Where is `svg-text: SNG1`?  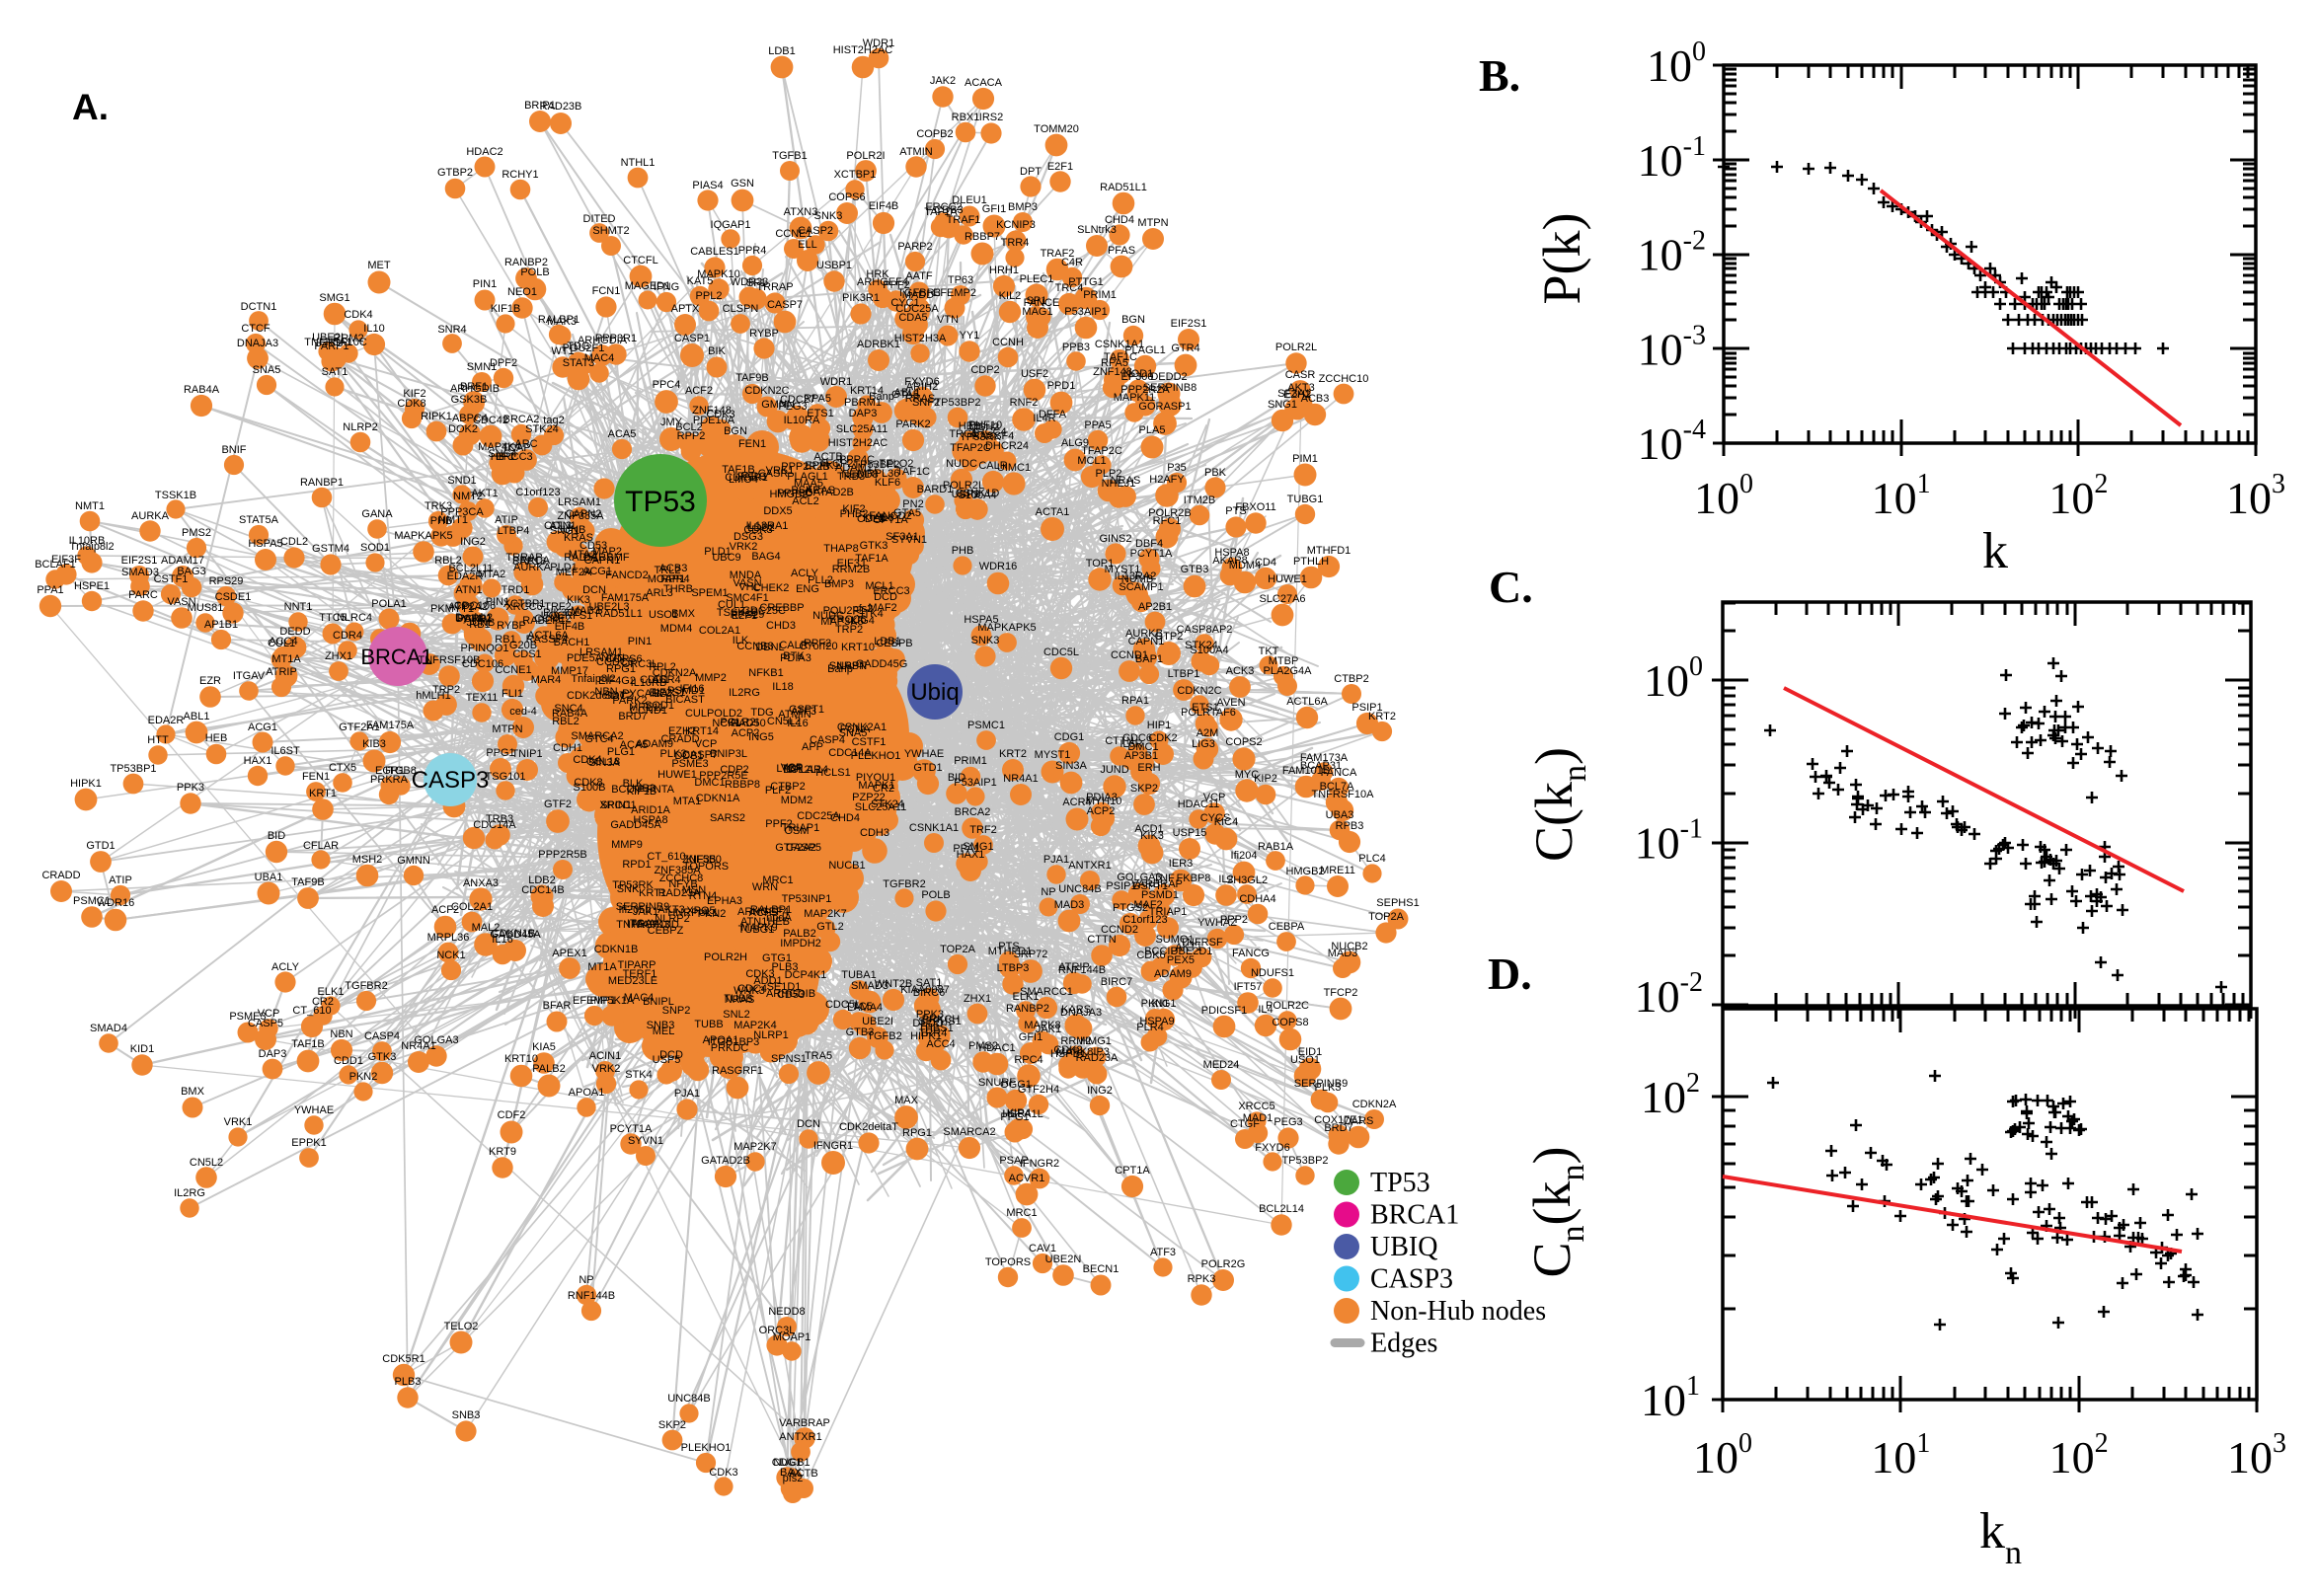
svg-text: SNG1 is located at coordinates (1282, 405).